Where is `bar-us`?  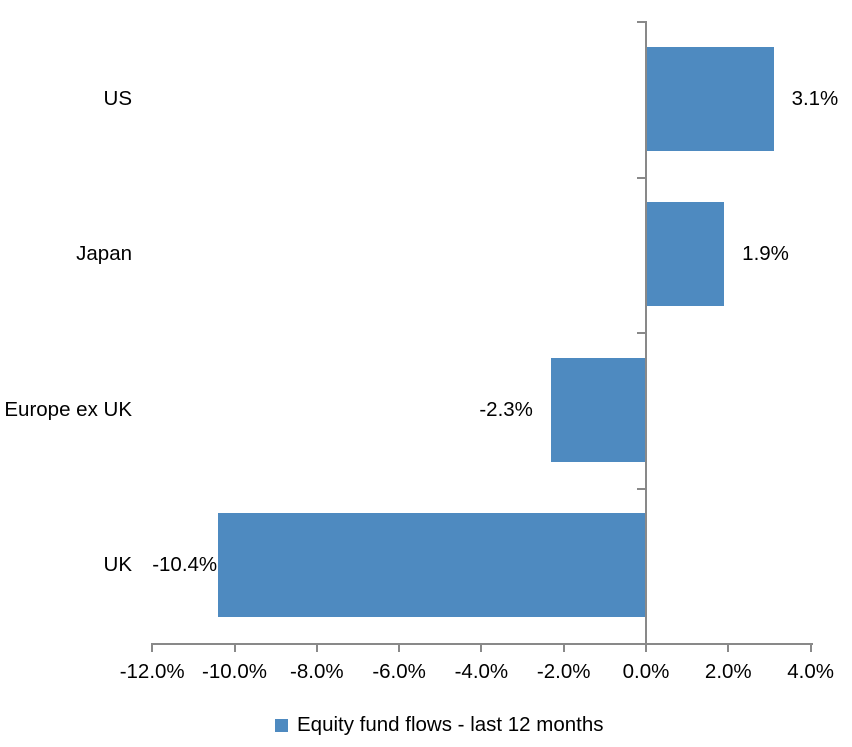
bar-us is located at coordinates (710, 98).